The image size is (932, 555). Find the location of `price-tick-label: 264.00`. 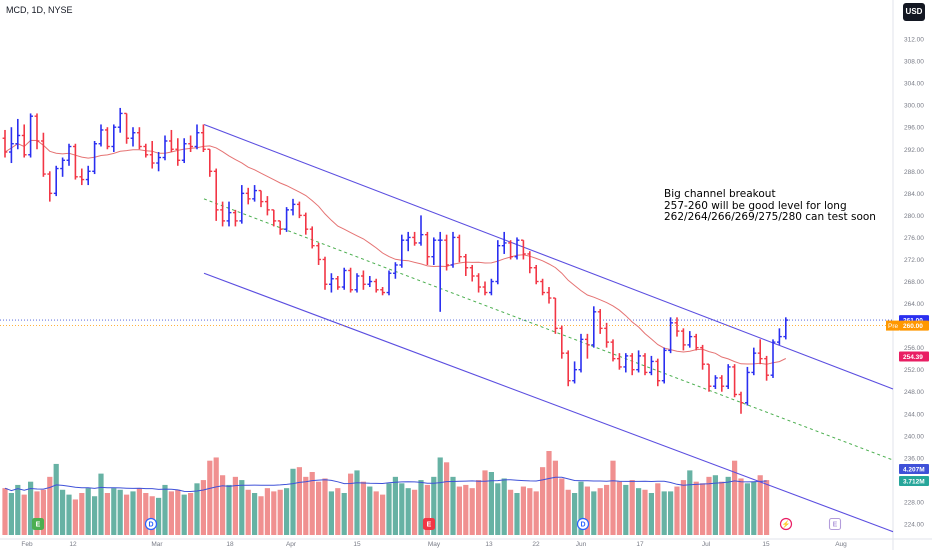

price-tick-label: 264.00 is located at coordinates (914, 304).